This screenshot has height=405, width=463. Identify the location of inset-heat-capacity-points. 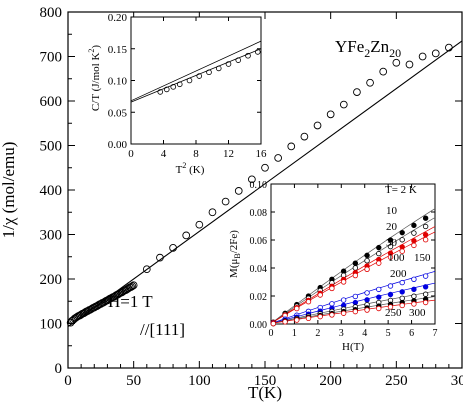
(209, 72).